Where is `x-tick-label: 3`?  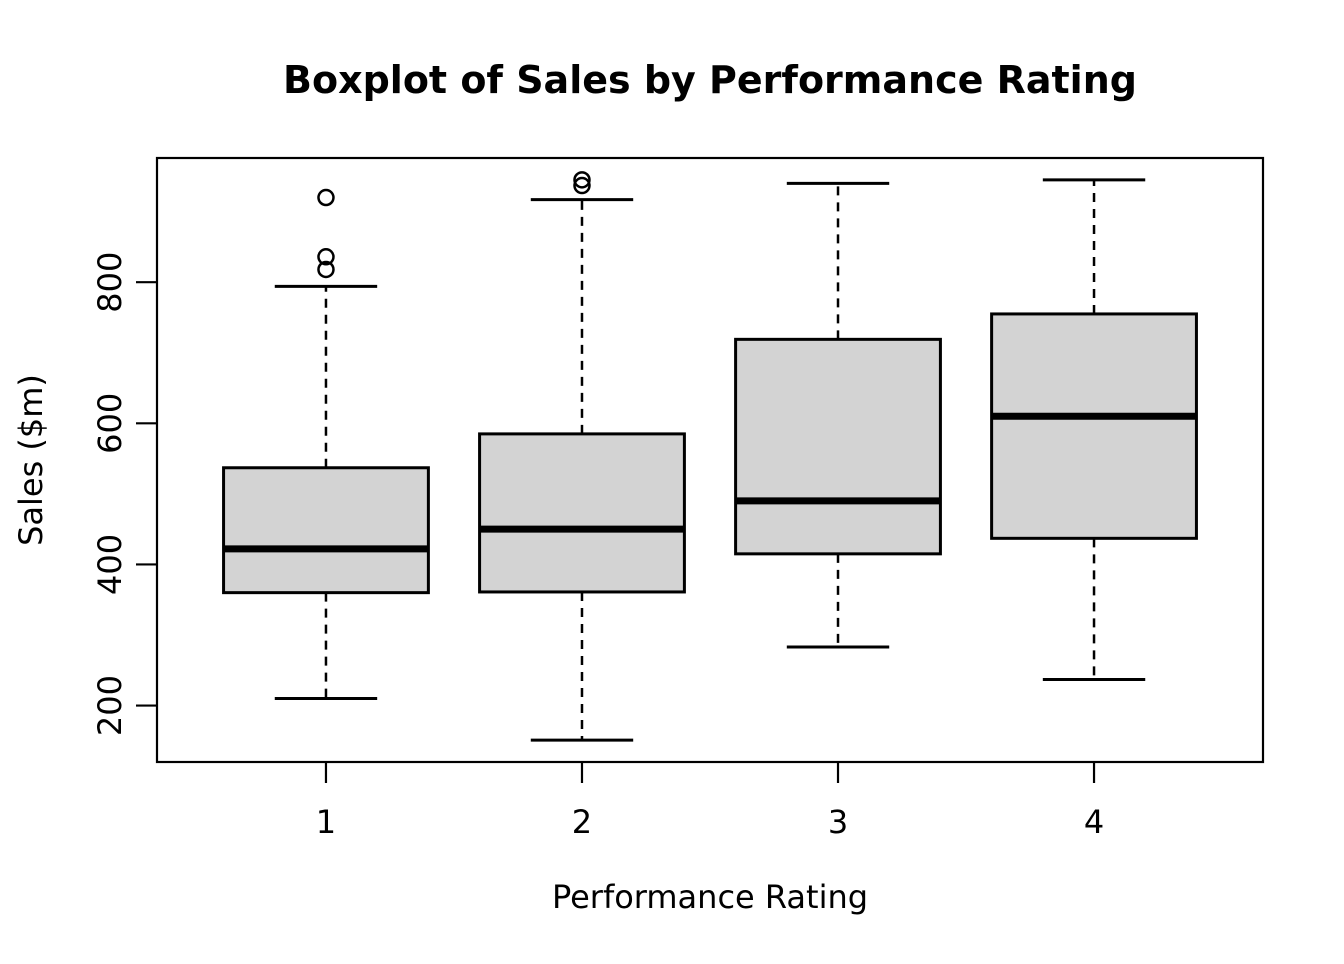
x-tick-label: 3 is located at coordinates (838, 822).